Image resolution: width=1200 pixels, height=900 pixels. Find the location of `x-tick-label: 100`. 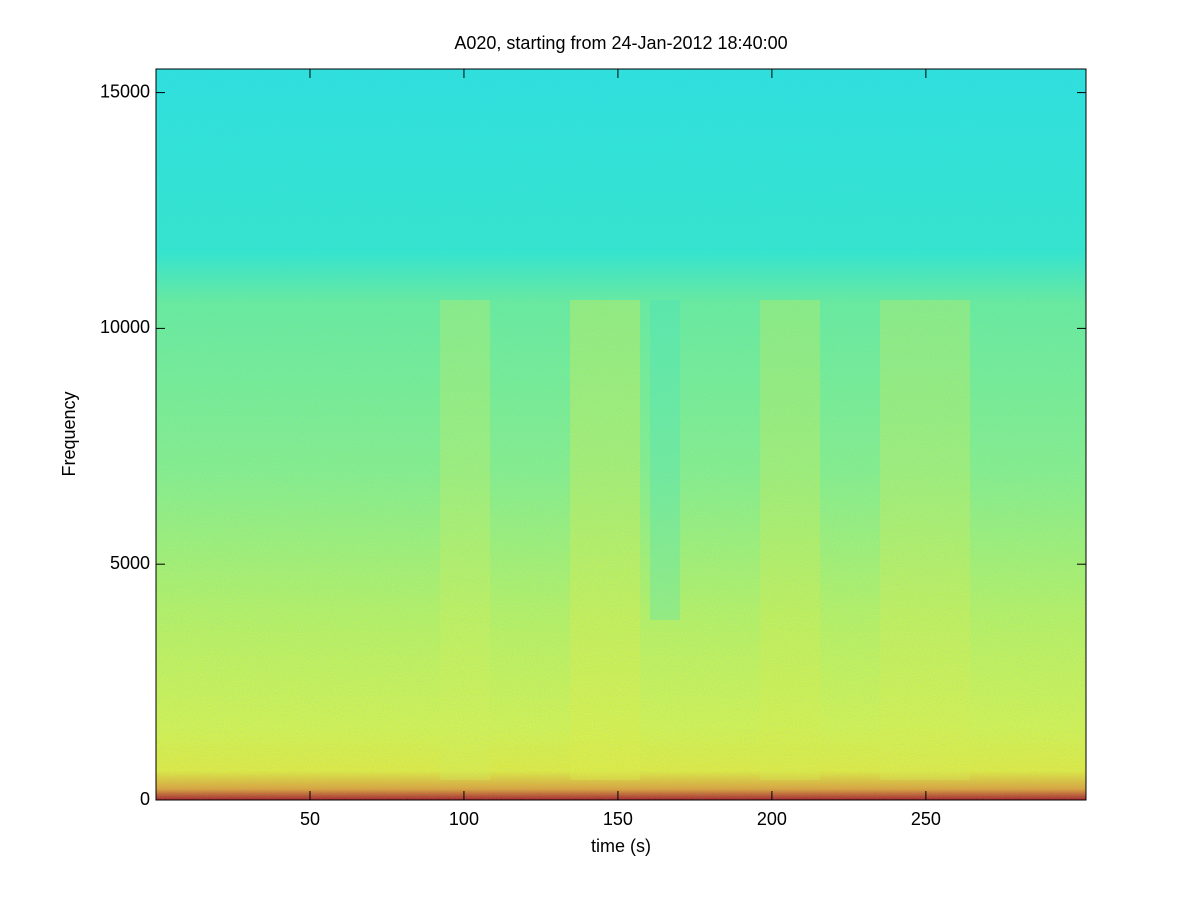

x-tick-label: 100 is located at coordinates (464, 819).